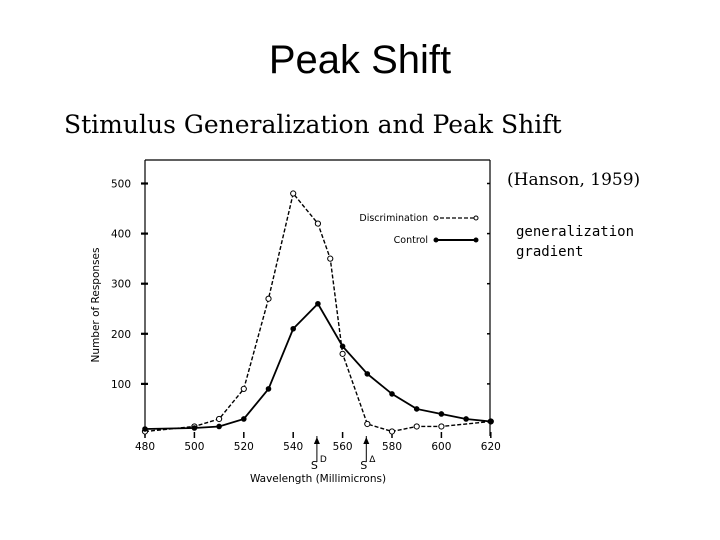 The width and height of the screenshot is (720, 540). I want to click on annotation-line-1: generalization, so click(575, 232).